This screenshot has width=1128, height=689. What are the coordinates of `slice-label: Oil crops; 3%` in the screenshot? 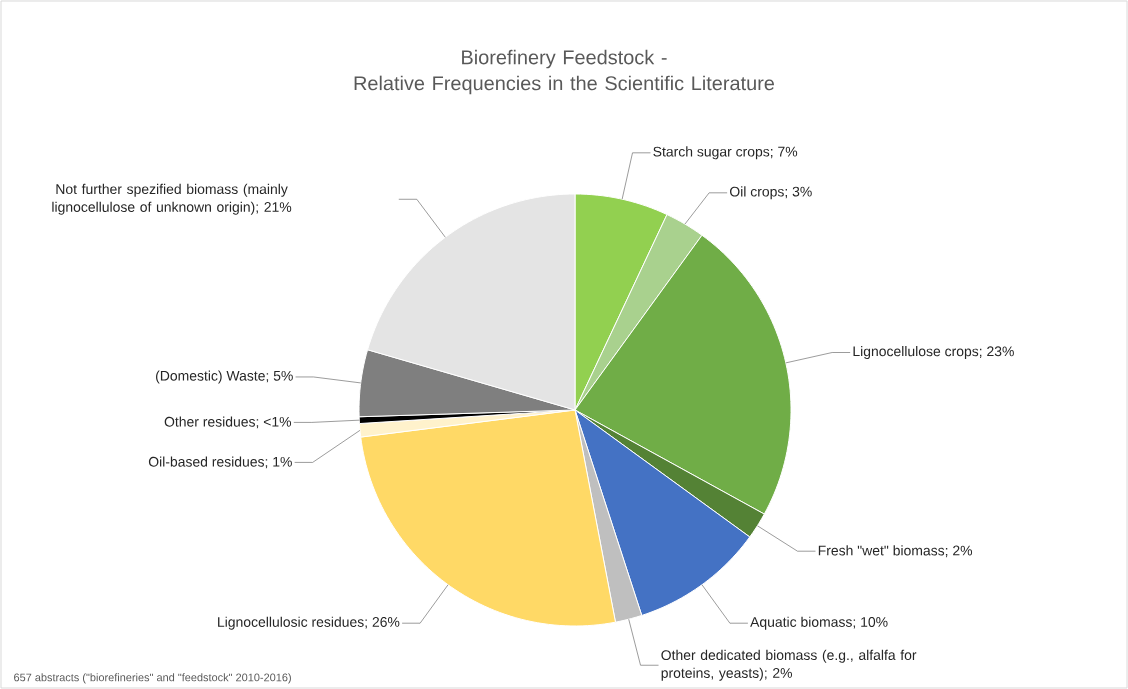 It's located at (771, 193).